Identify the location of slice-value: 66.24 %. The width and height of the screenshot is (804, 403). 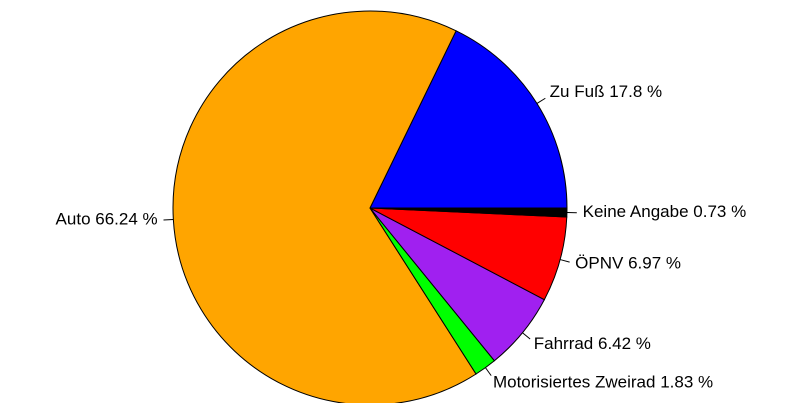
(126, 219).